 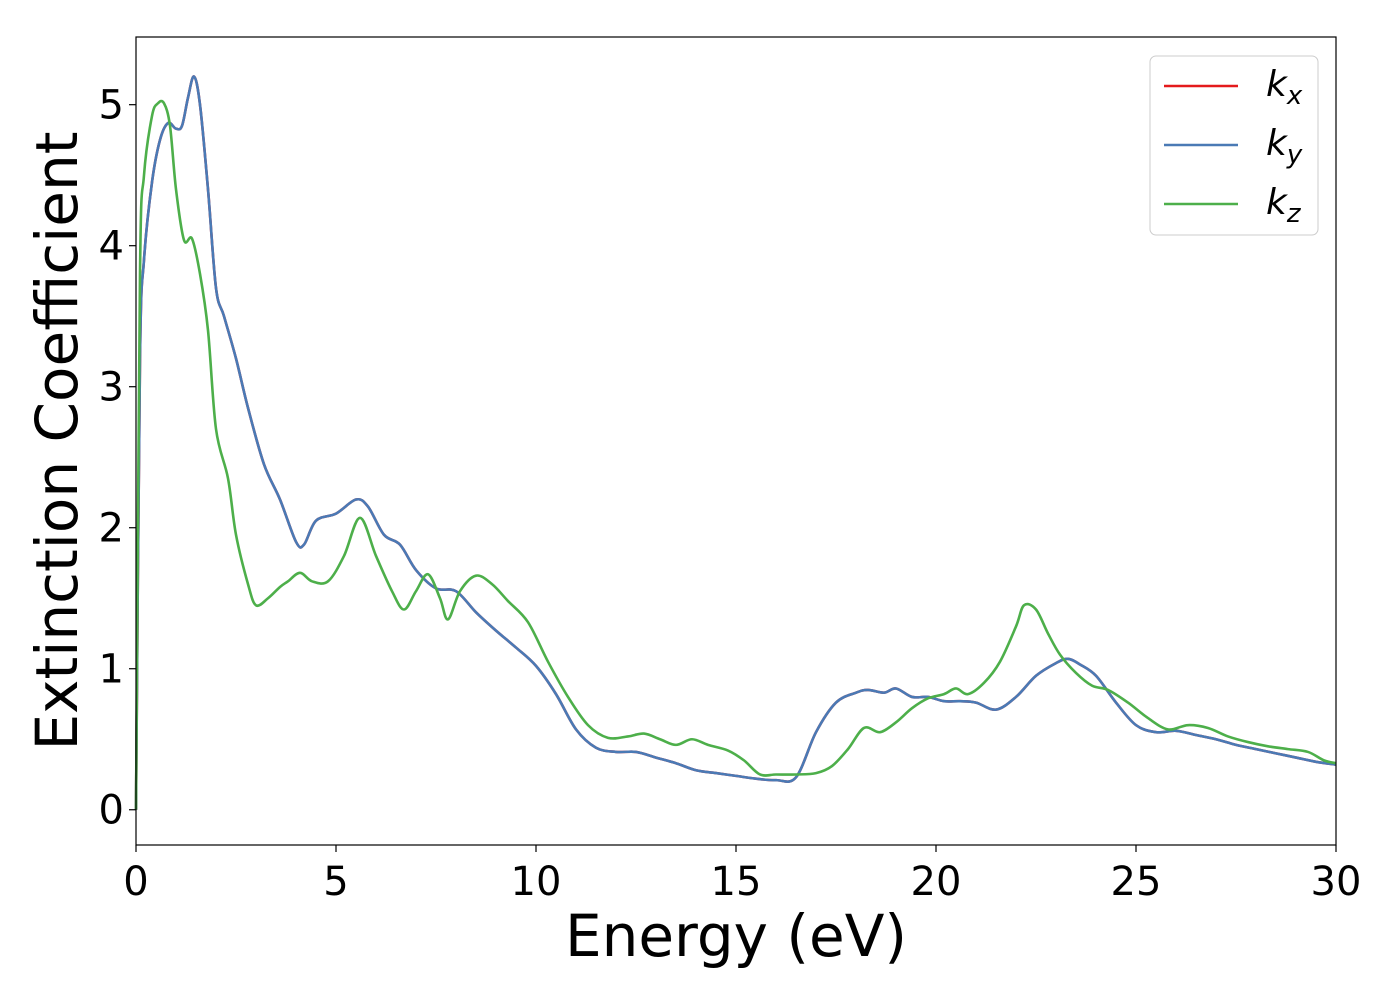 I want to click on x-tick-label: 0, so click(x=135, y=882).